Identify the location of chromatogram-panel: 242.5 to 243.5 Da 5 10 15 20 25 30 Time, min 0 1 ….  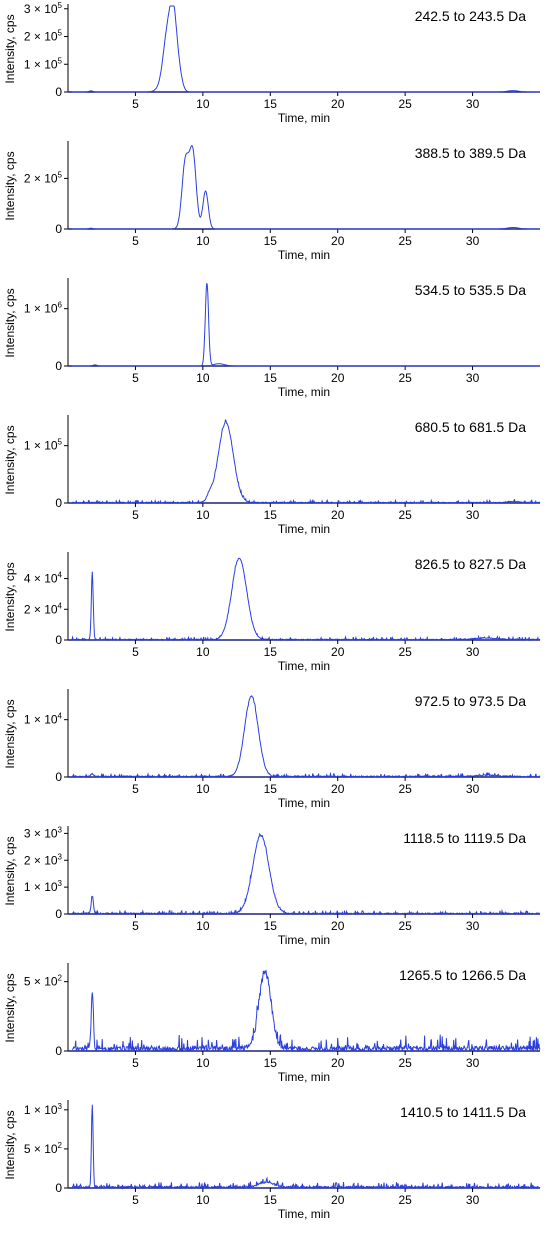
(275, 68).